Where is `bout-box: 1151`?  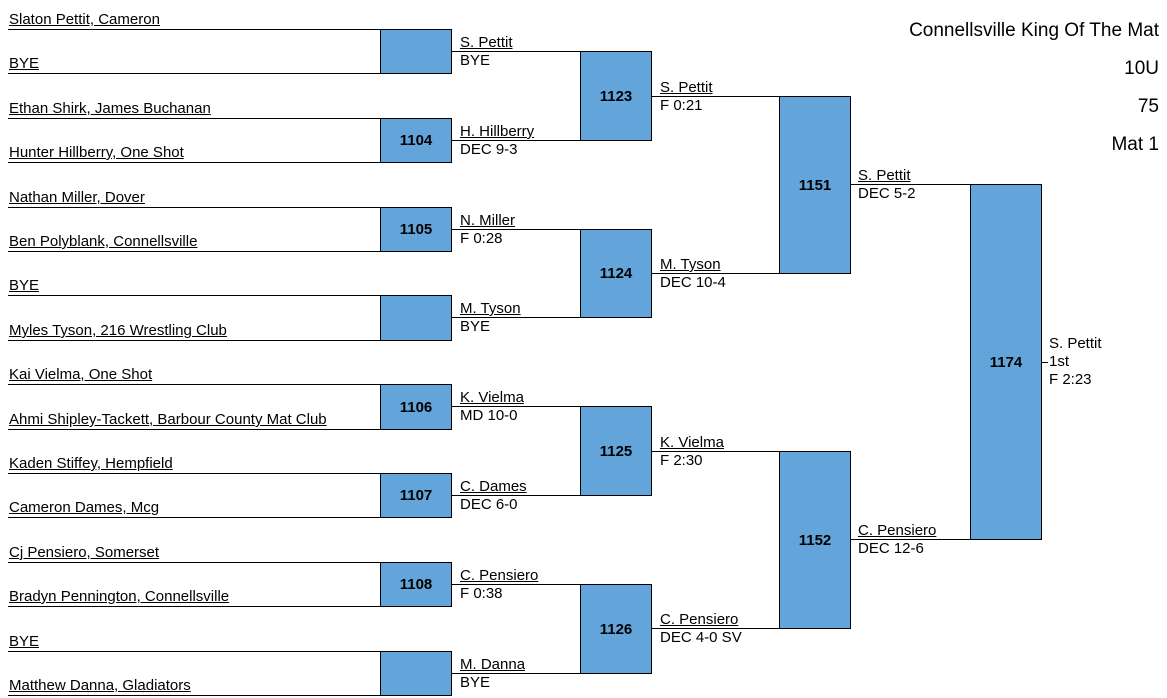 bout-box: 1151 is located at coordinates (815, 185).